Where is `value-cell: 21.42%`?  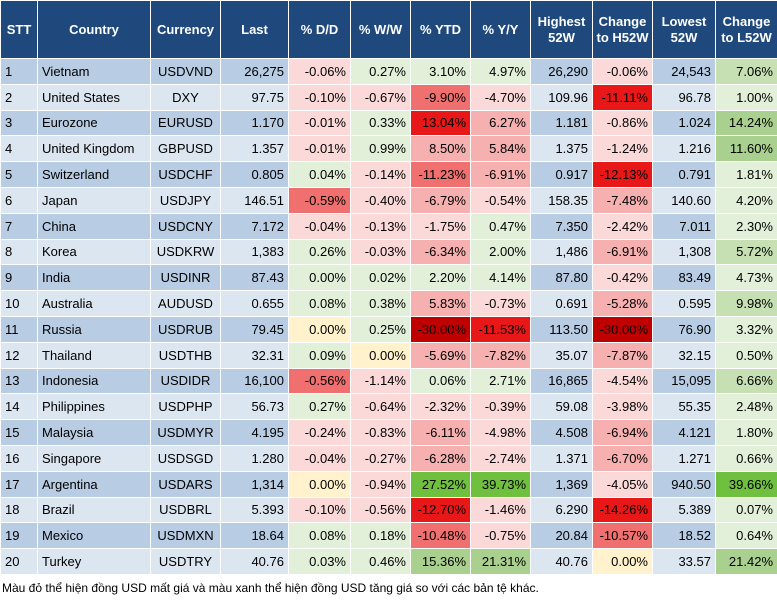
value-cell: 21.42% is located at coordinates (746, 561).